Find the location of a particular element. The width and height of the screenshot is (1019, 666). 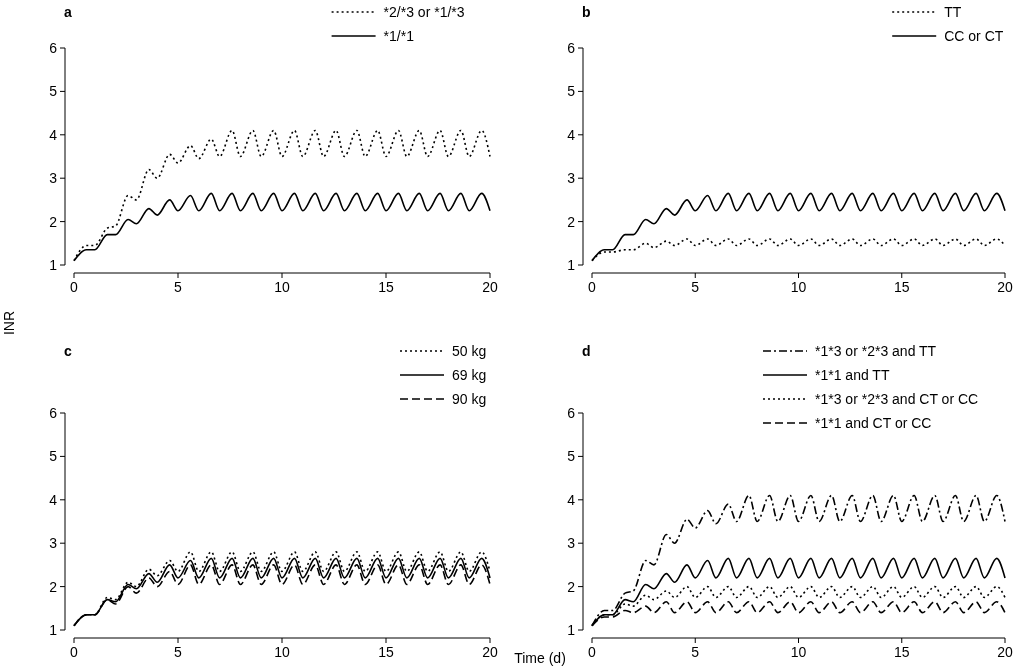

chart-title: a is located at coordinates (68, 11).